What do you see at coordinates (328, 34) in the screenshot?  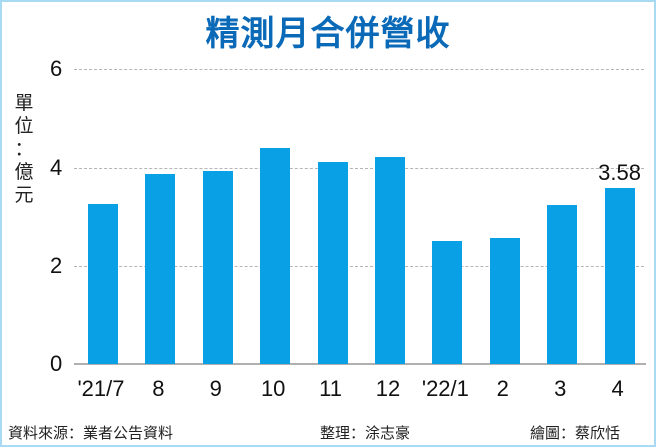 I see `chart-title: 精測月合併營收` at bounding box center [328, 34].